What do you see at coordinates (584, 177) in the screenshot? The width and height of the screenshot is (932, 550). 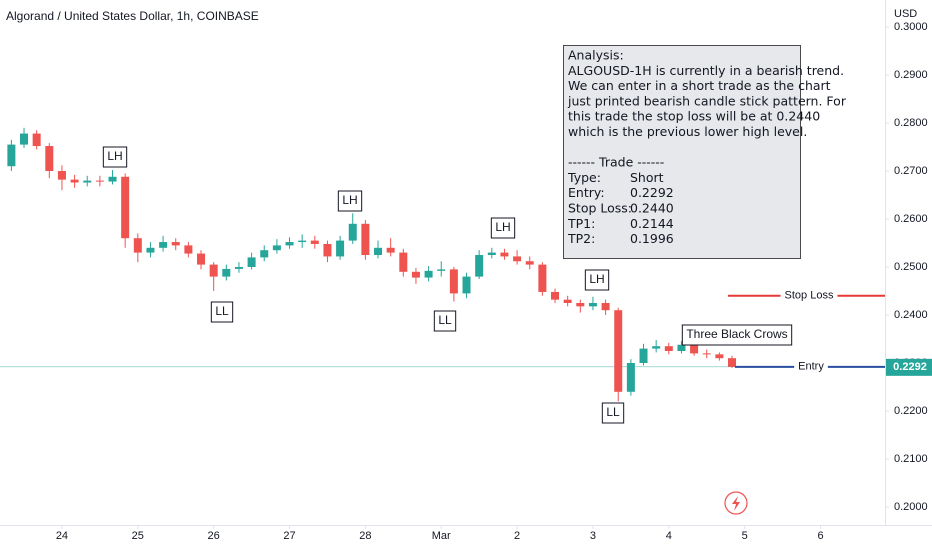 I see `trade-key: Type:` at bounding box center [584, 177].